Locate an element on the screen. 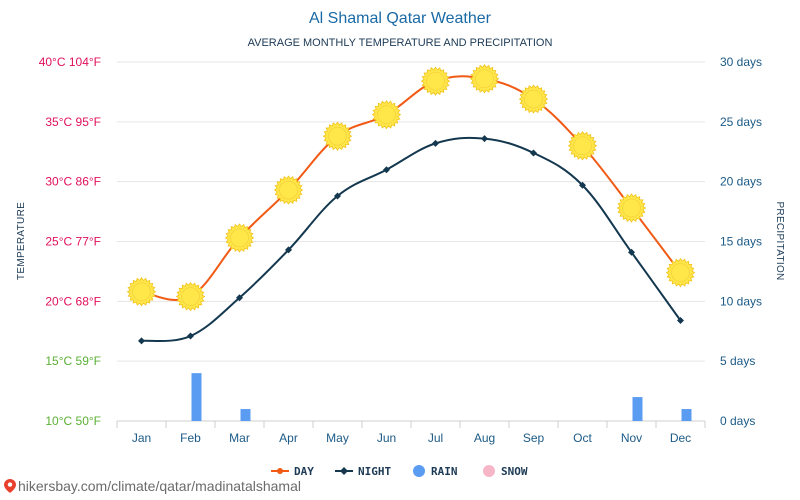  y2-tick-label: 20 days is located at coordinates (741, 182).